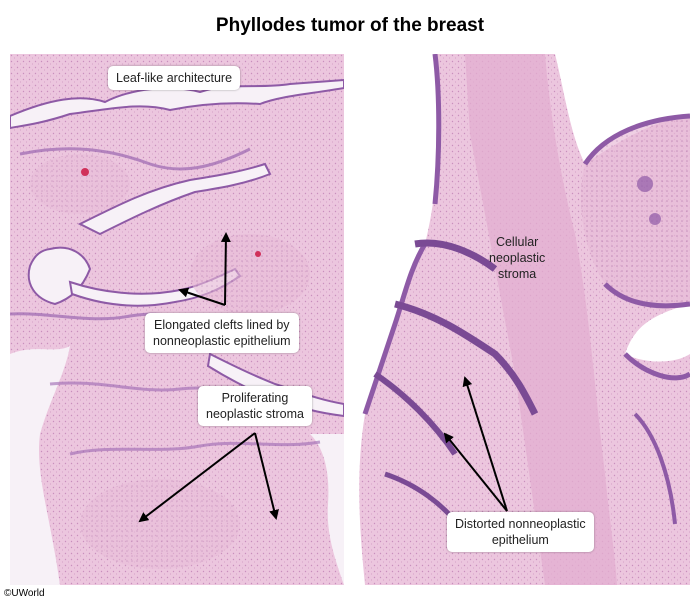 Image resolution: width=700 pixels, height=605 pixels. What do you see at coordinates (520, 540) in the screenshot?
I see `label-distorted-line2: epithelium` at bounding box center [520, 540].